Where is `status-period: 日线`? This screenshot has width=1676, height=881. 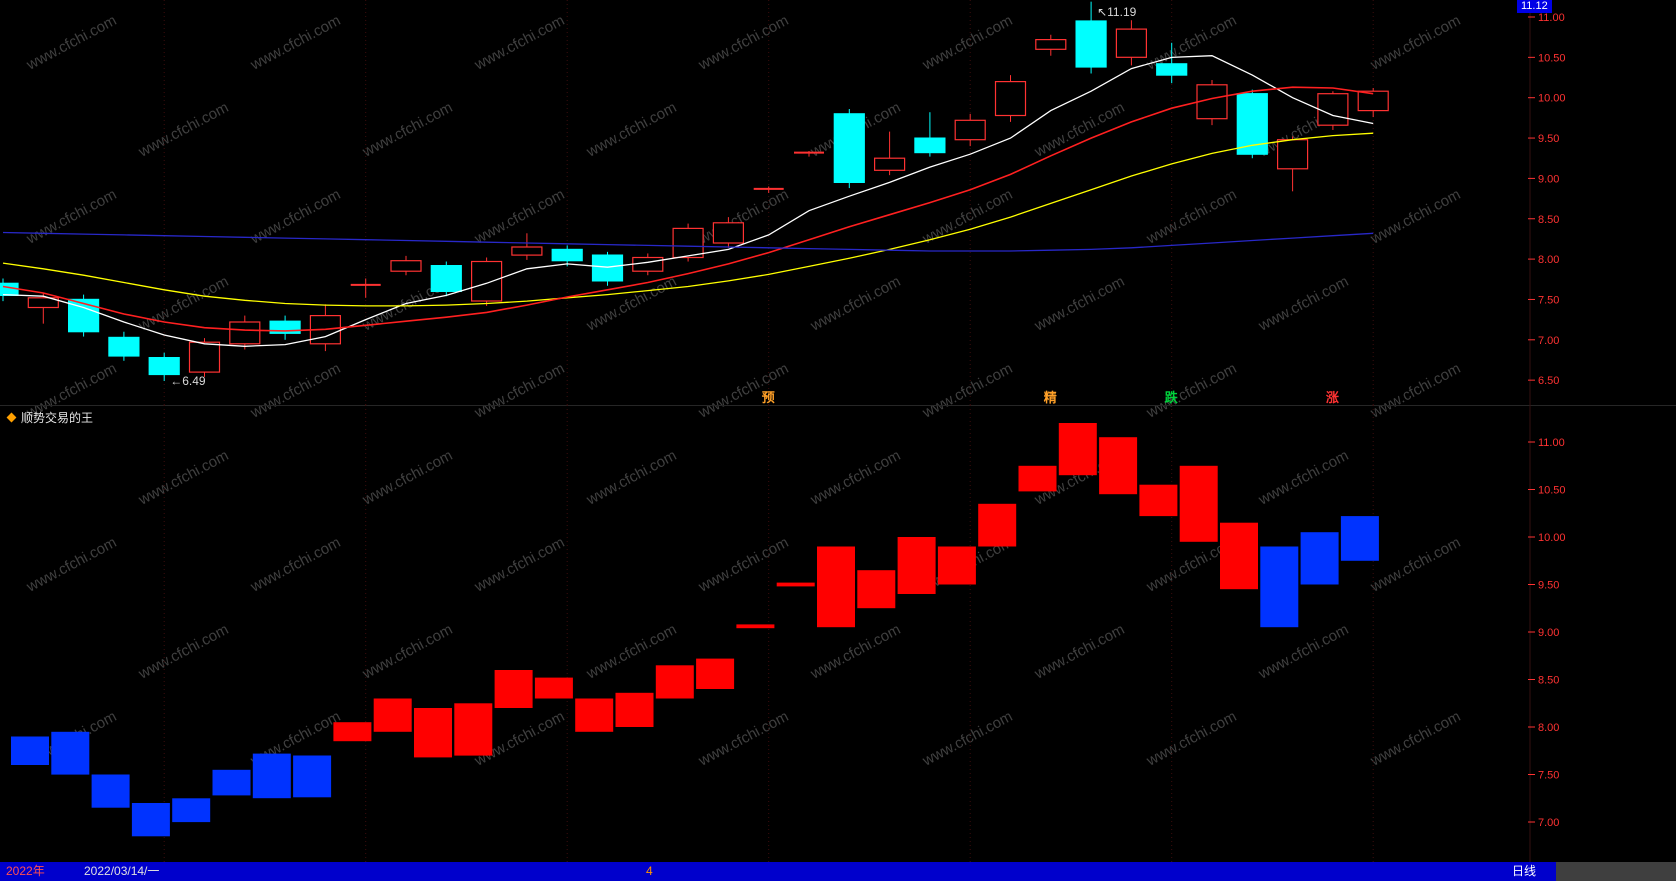 status-period: 日线 is located at coordinates (1524, 871).